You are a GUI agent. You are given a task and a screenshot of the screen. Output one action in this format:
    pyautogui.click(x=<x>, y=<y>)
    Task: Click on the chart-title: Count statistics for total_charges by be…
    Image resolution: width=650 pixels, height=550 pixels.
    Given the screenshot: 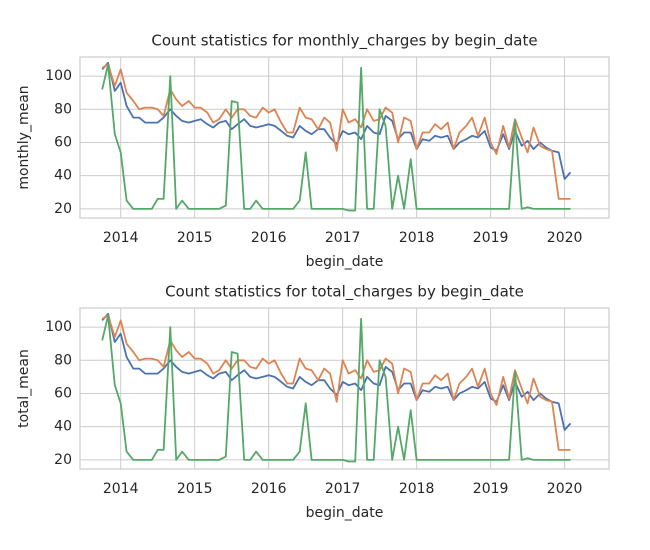 What is the action you would take?
    pyautogui.click(x=344, y=292)
    